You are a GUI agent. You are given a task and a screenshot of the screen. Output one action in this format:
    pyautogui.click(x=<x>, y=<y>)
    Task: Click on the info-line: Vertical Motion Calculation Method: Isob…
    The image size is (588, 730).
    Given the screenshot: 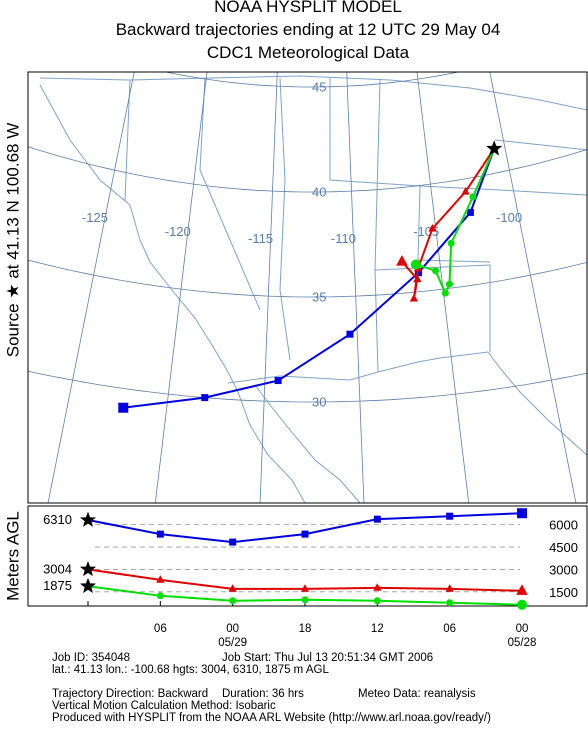 What is the action you would take?
    pyautogui.click(x=164, y=706)
    